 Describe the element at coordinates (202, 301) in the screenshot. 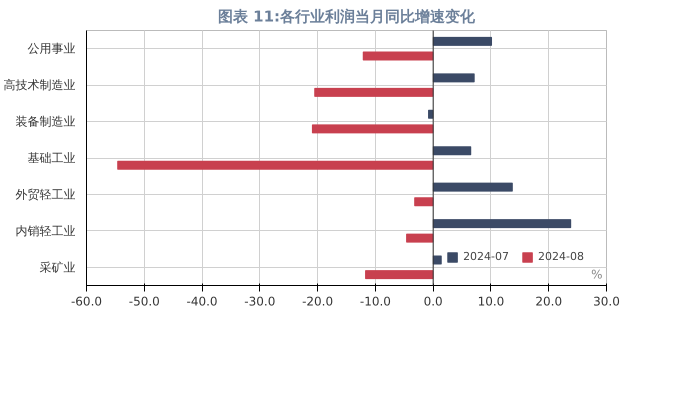

I see `x-tick-label: -40.0` at that location.